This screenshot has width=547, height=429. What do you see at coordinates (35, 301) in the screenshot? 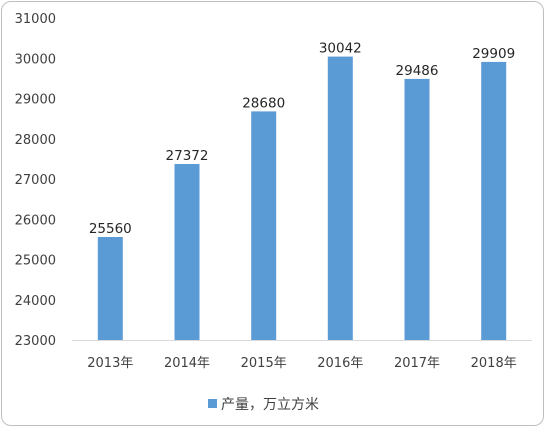
I see `y-tick-label: 24000` at bounding box center [35, 301].